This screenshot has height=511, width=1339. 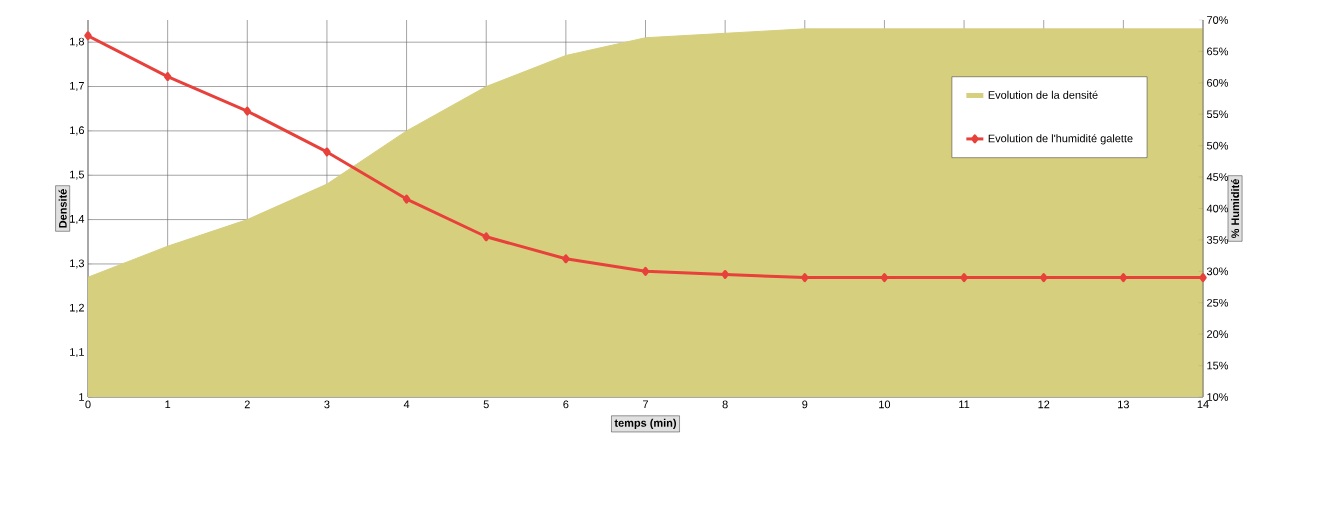 What do you see at coordinates (88, 404) in the screenshot?
I see `x-tick-label: 0` at bounding box center [88, 404].